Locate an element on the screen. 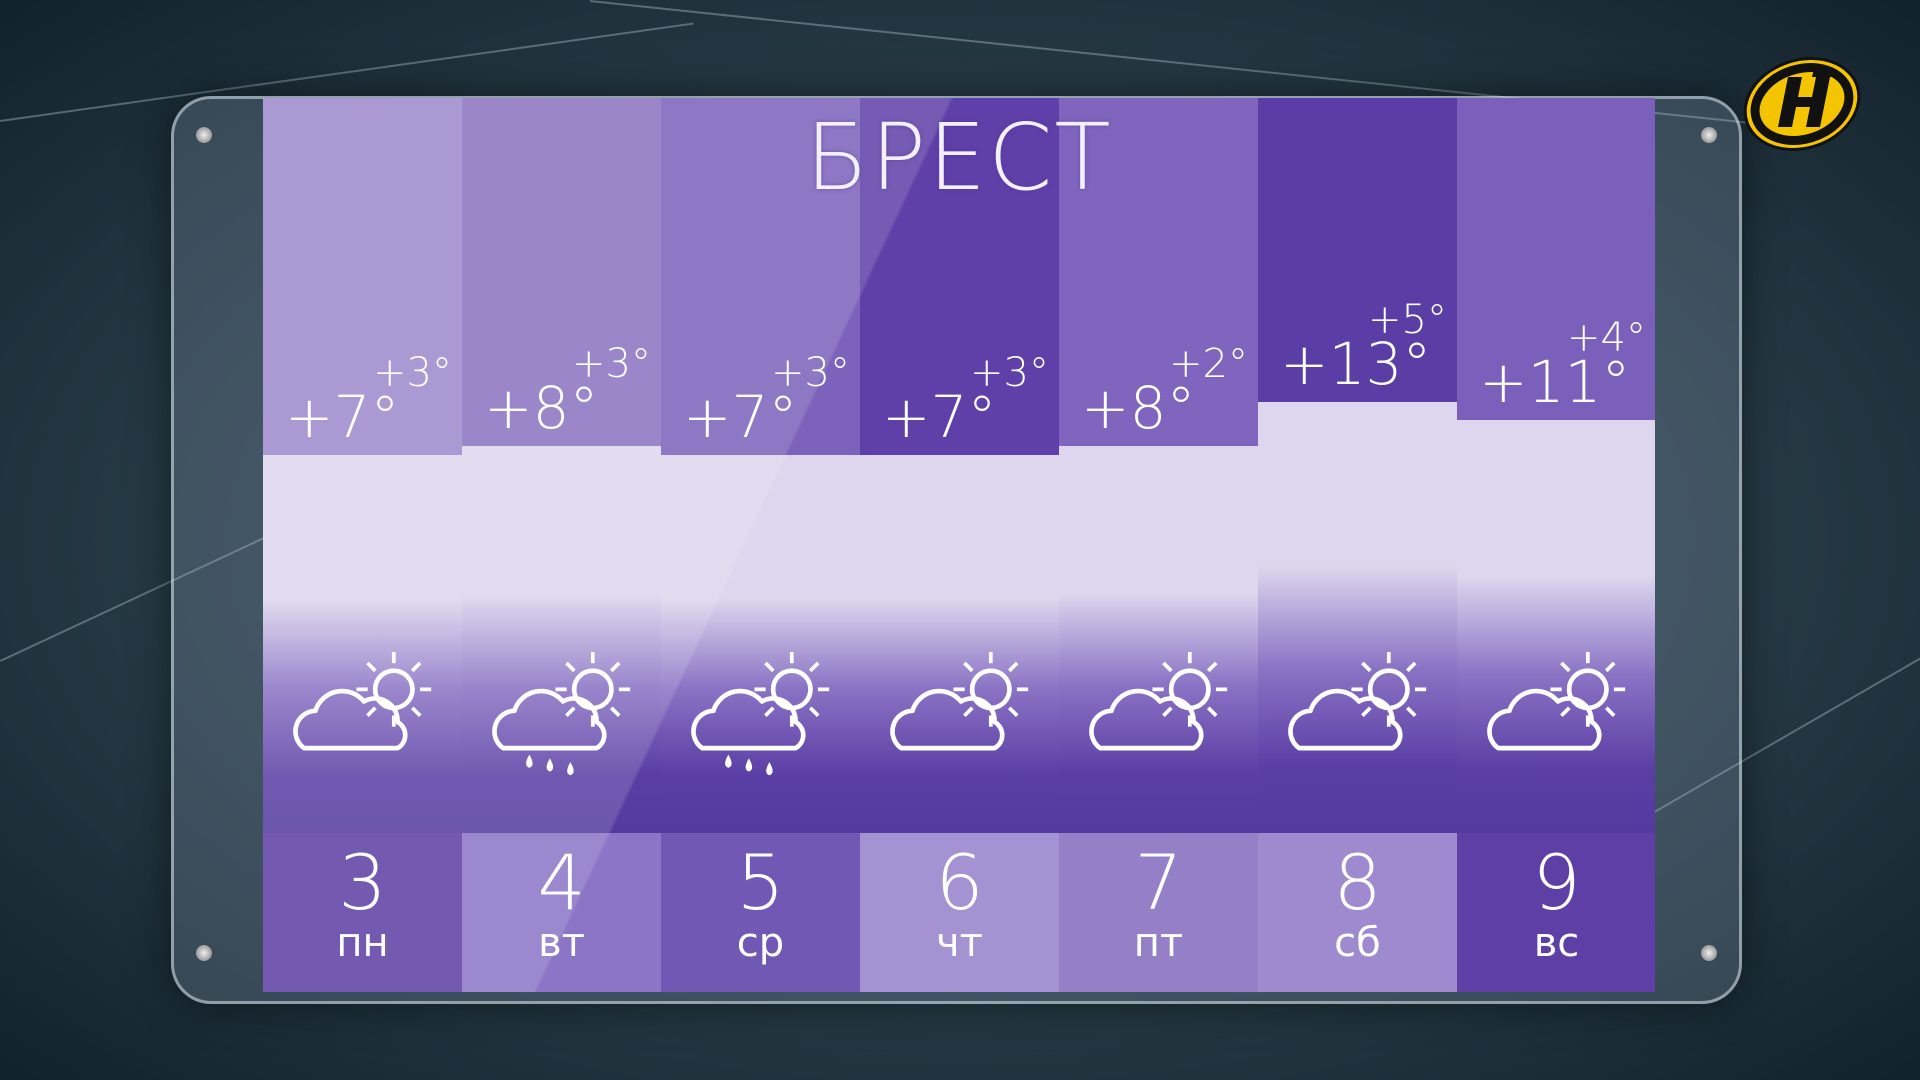 This screenshot has height=1080, width=1920. day-column: +5° +13° 8 сб is located at coordinates (1357, 545).